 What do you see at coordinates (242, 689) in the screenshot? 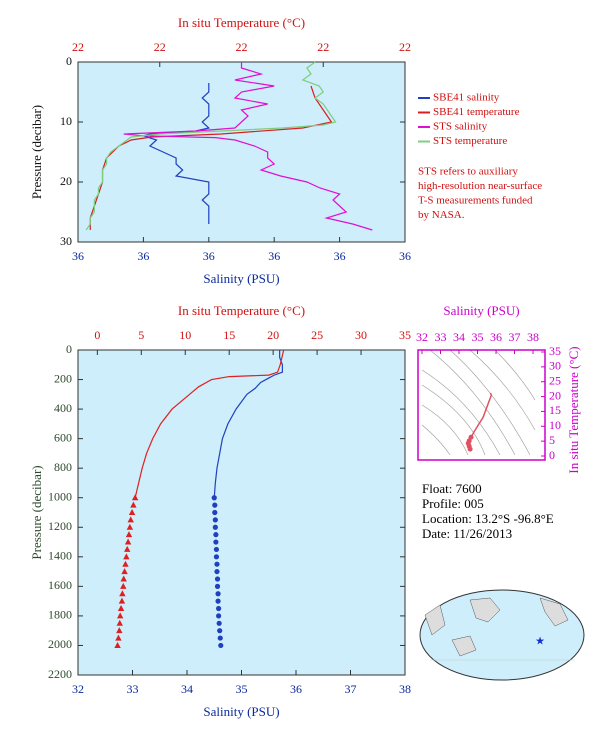
I see `x-tick-label: 35` at bounding box center [242, 689].